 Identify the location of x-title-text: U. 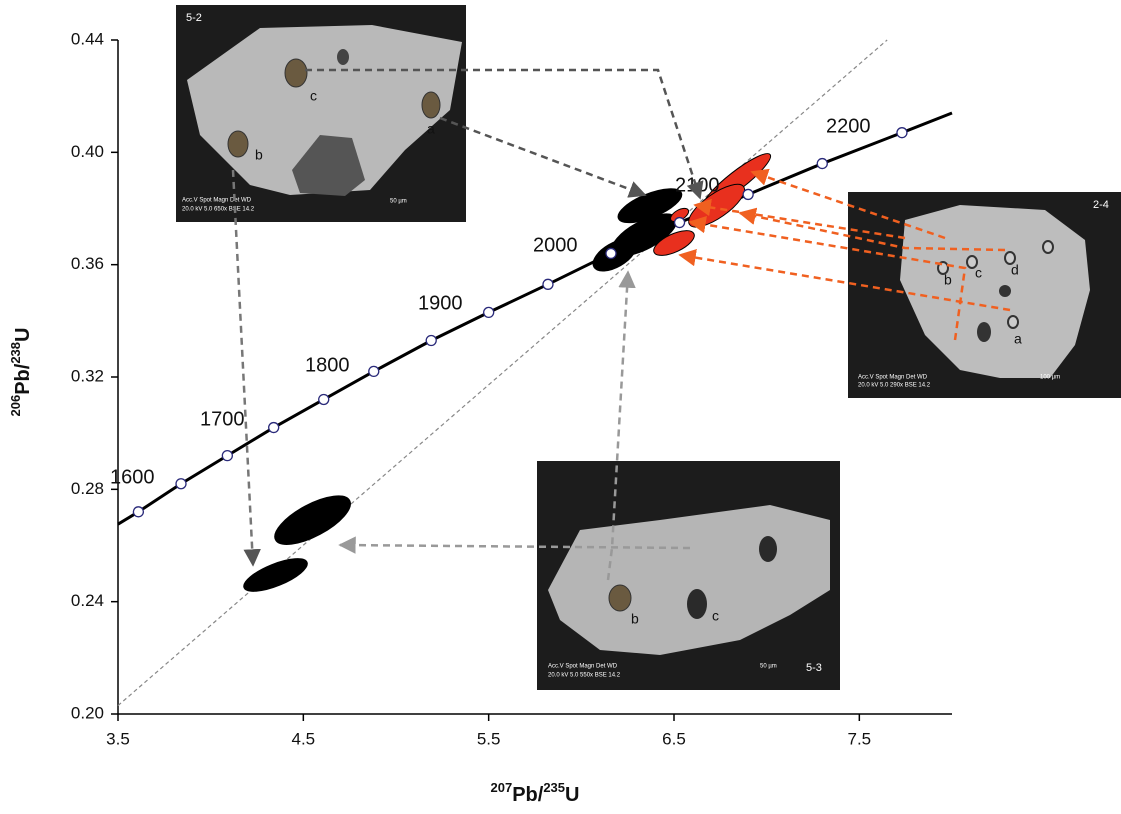
(572, 795).